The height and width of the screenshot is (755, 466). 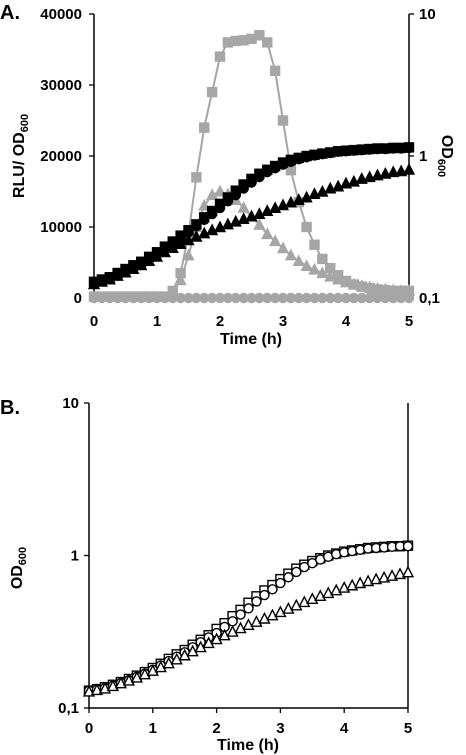 I want to click on panel-a-right-y-tick-label: 10, so click(x=427, y=14).